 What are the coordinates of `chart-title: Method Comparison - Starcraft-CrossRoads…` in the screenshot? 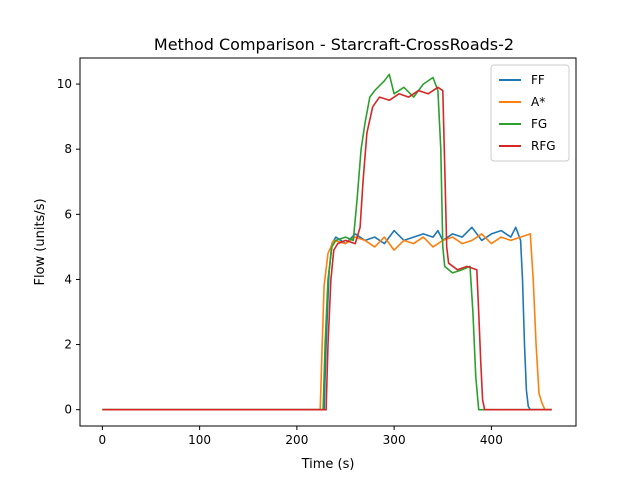 It's located at (334, 44).